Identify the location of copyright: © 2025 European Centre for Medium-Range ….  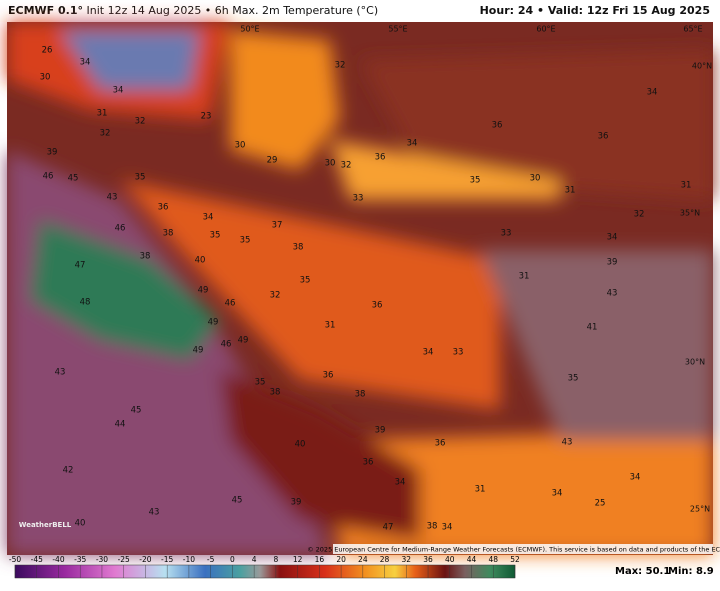
(513, 550).